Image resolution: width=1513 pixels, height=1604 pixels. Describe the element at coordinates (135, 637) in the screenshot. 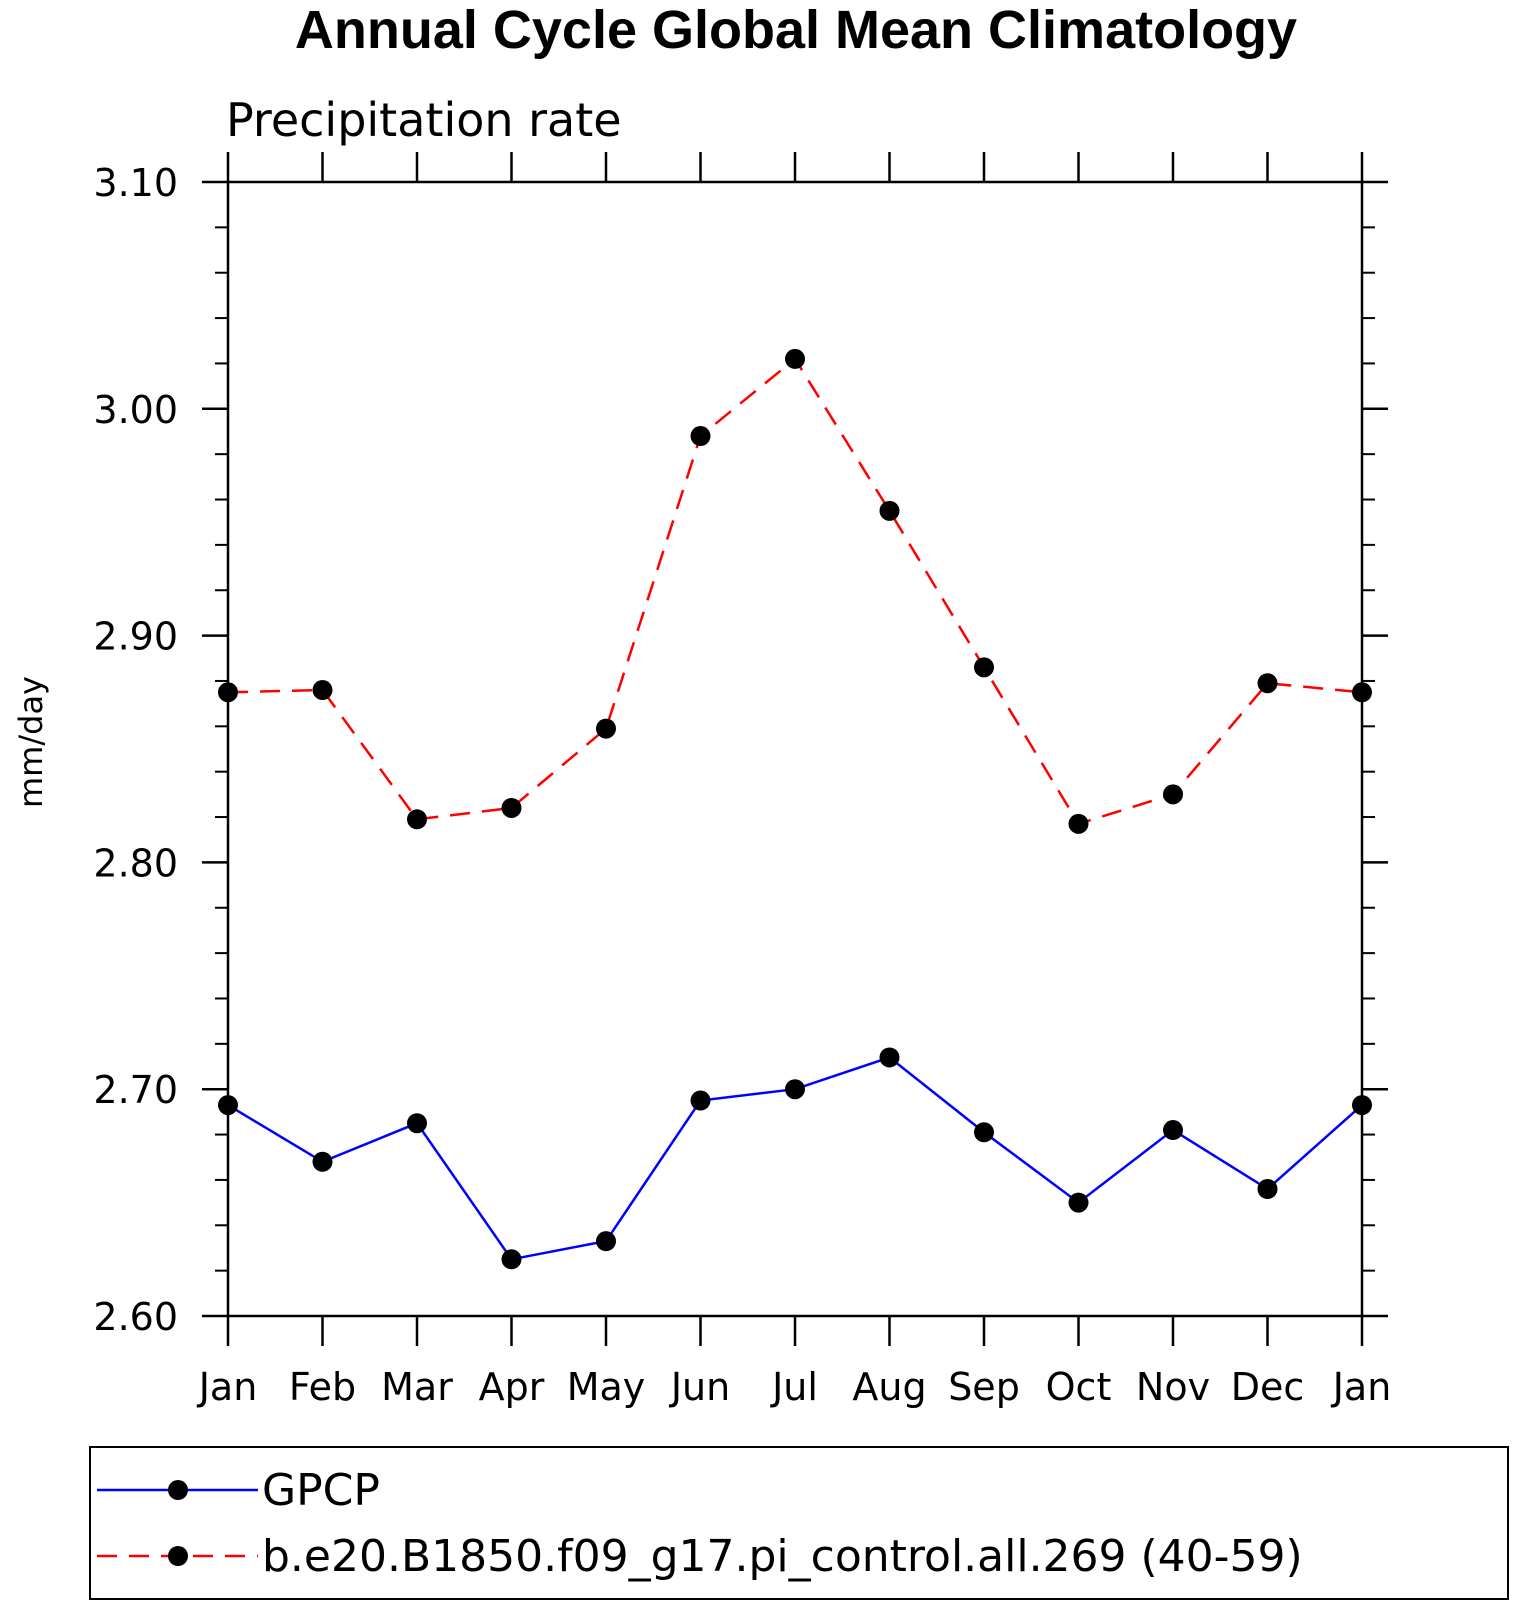

I see `y-tick-label: 2.90` at that location.